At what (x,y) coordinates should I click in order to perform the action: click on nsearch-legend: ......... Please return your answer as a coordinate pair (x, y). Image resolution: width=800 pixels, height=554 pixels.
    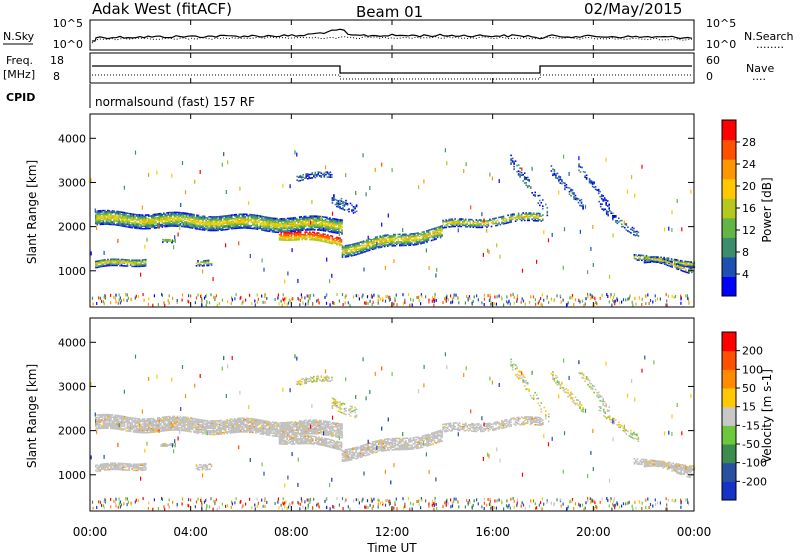
    Looking at the image, I should click on (770, 44).